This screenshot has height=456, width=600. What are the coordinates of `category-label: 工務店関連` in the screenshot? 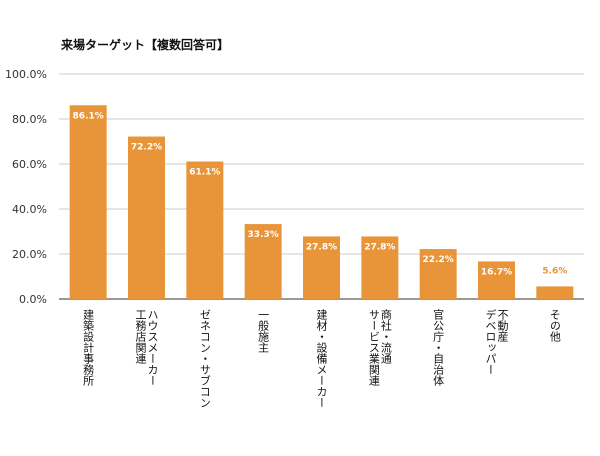 It's located at (140, 336).